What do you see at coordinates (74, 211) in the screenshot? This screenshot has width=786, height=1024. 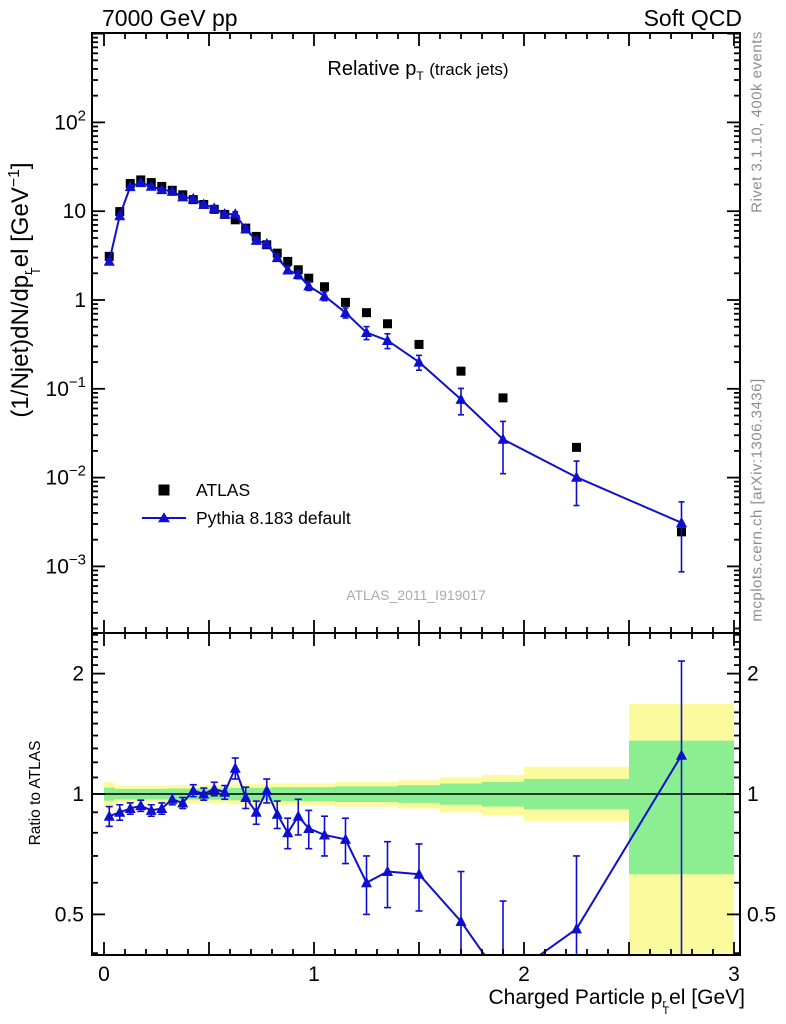 I see `svg-text: 10` at bounding box center [74, 211].